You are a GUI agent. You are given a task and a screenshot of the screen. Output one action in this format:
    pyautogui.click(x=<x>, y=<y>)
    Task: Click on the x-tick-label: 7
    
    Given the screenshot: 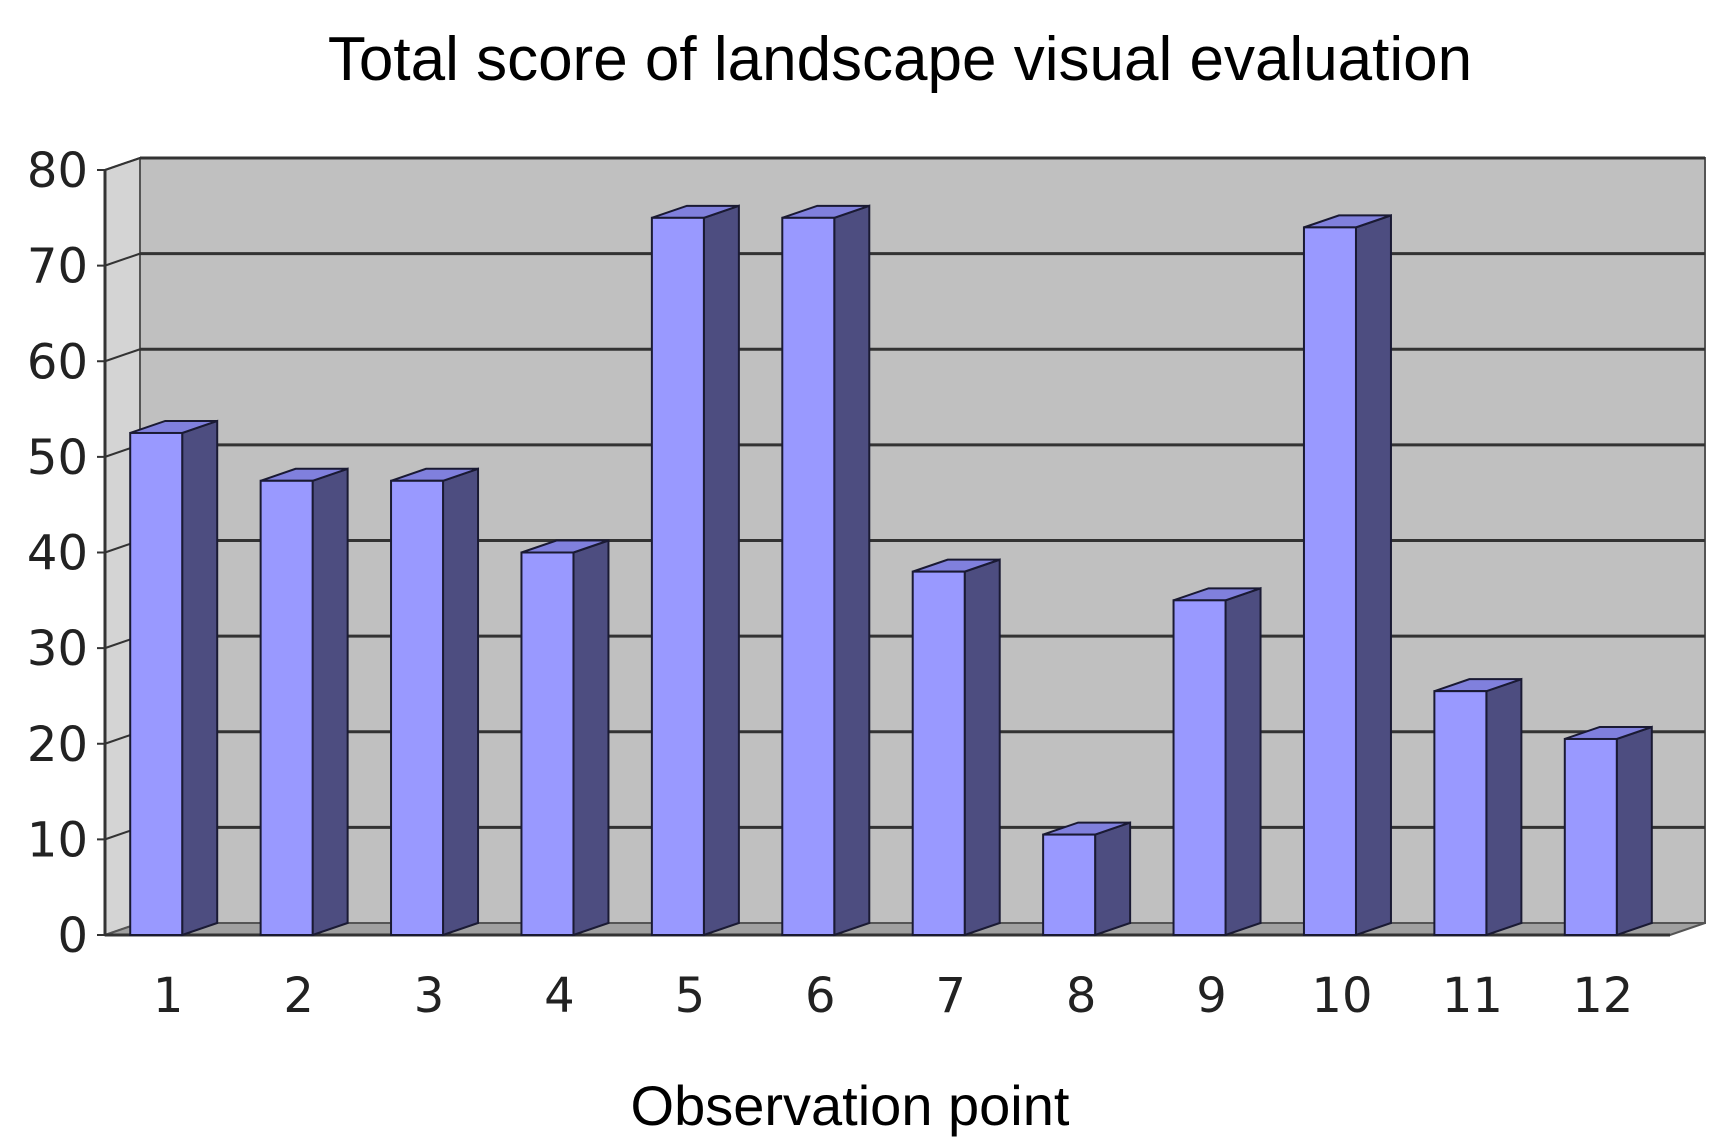 What is the action you would take?
    pyautogui.click(x=950, y=996)
    